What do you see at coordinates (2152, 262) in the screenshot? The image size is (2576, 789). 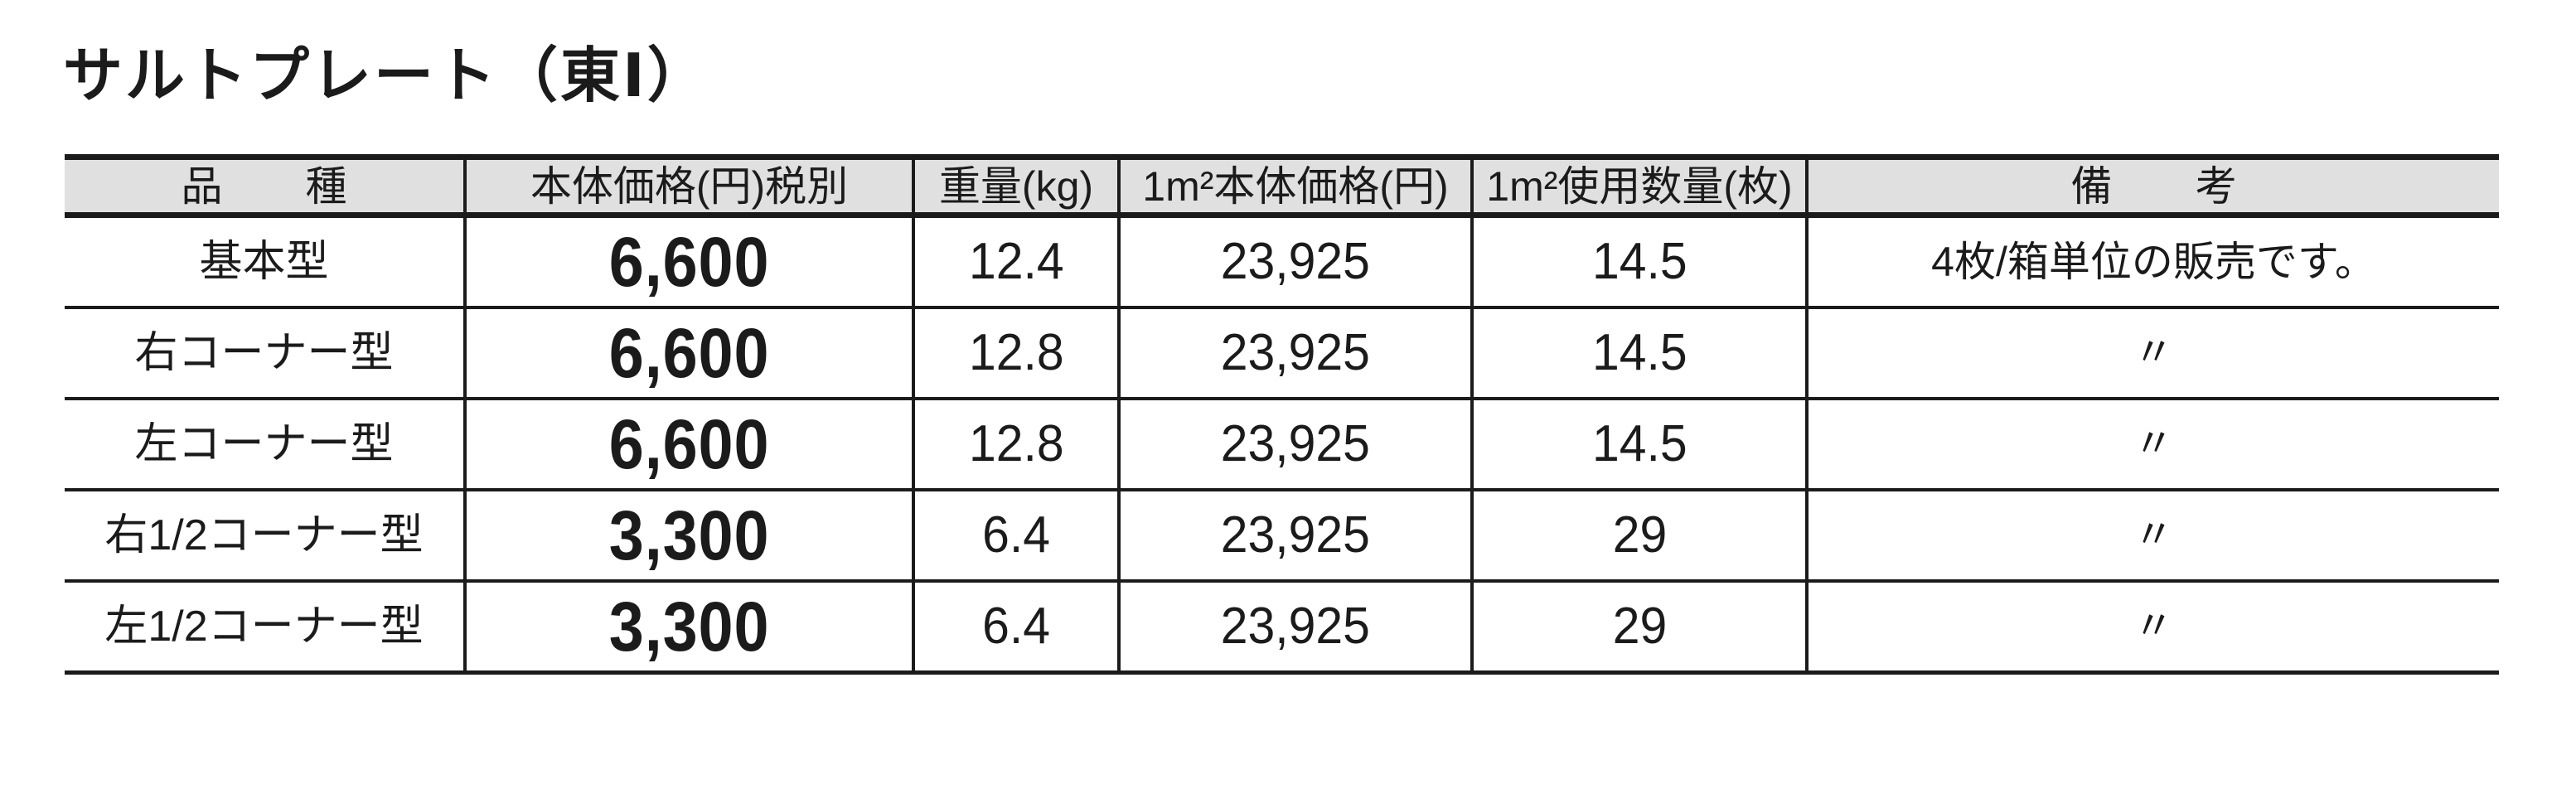 I see `remarks-cell: 4枚/箱単位の販売です。` at bounding box center [2152, 262].